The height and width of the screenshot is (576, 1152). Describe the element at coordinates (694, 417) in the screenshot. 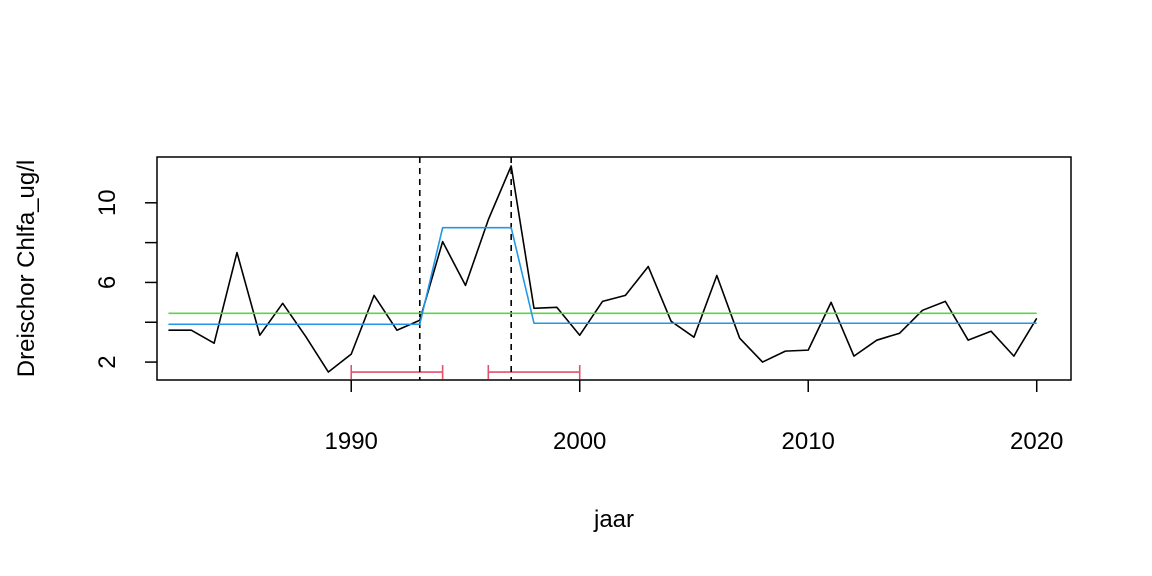

I see `x-axis: 1990 2000 2010 2020` at that location.